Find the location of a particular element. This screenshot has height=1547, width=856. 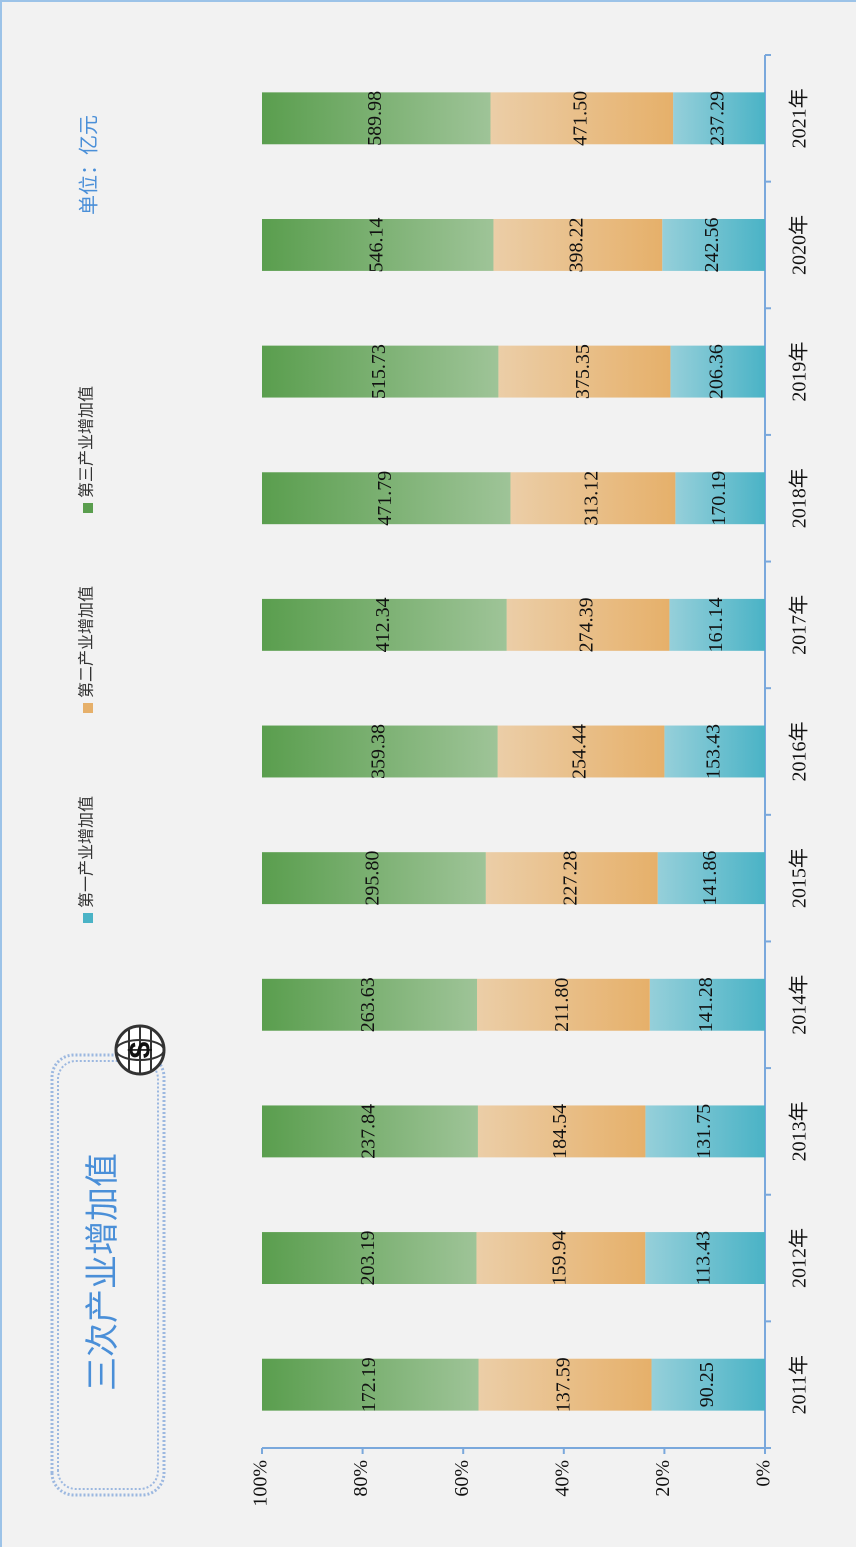

data-label: 515.73 is located at coordinates (379, 371).